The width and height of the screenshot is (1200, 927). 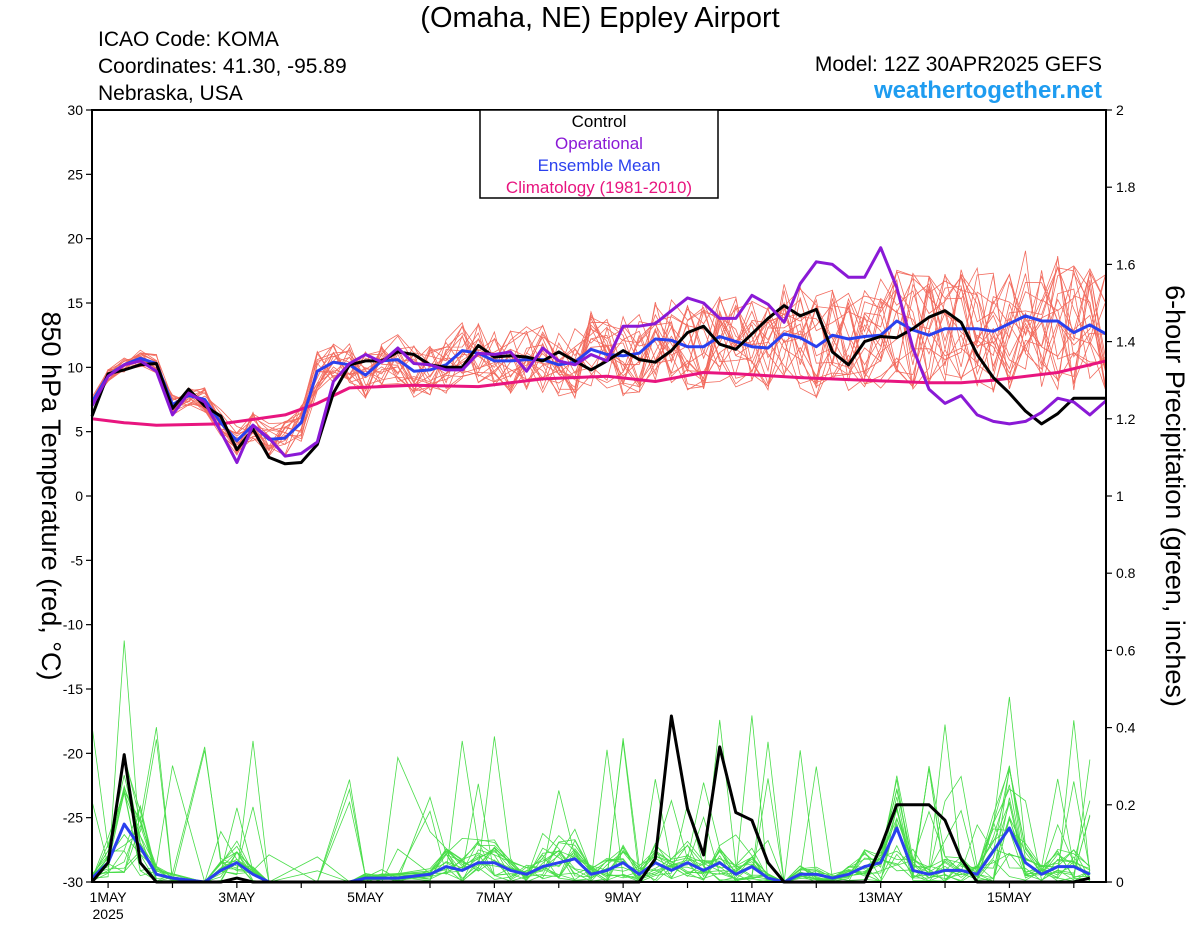 I want to click on y-tick-label-right: 0.4, so click(x=1126, y=728).